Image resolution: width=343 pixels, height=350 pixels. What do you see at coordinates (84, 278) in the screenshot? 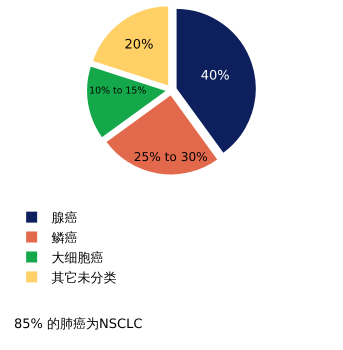
I see `legend-label: 其它未分类` at bounding box center [84, 278].